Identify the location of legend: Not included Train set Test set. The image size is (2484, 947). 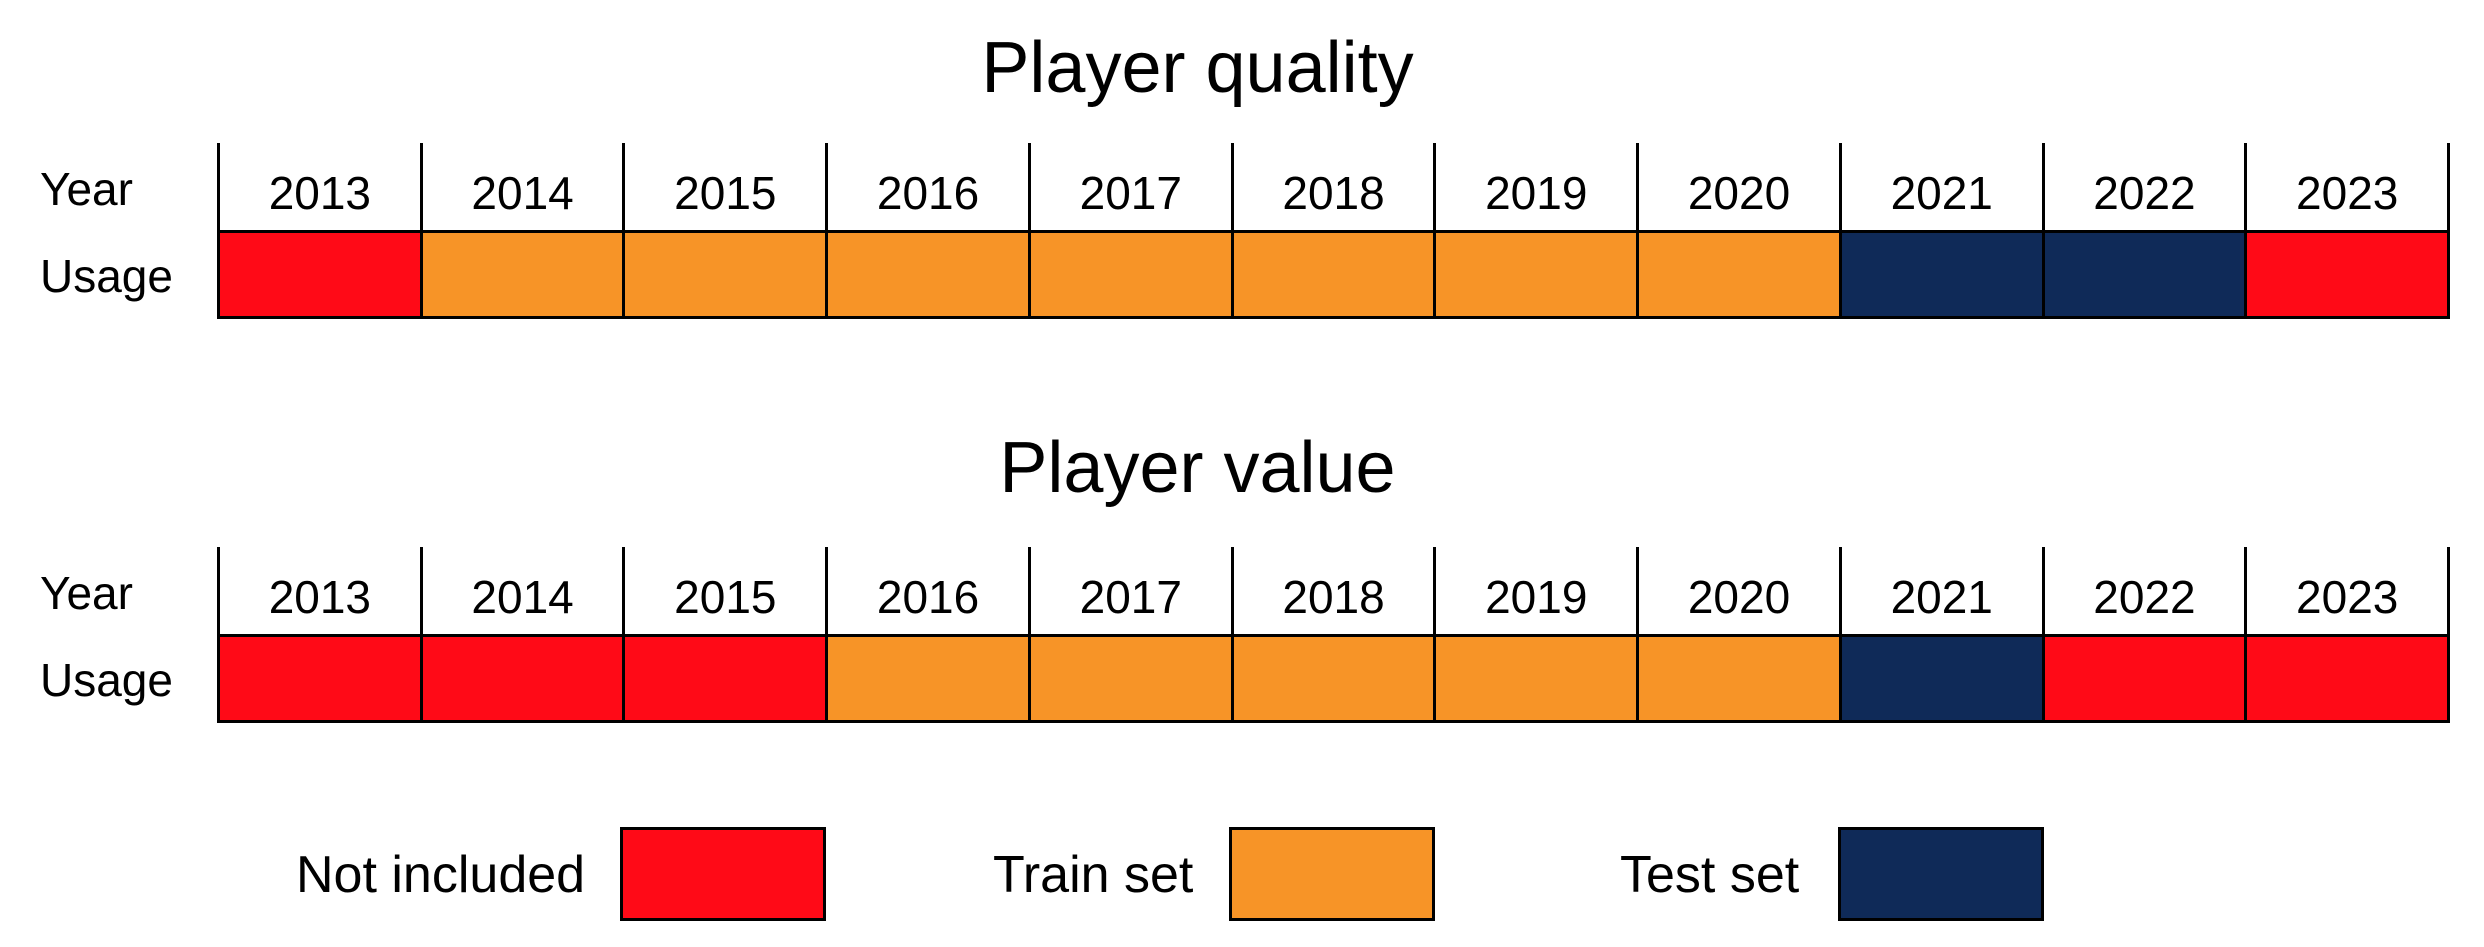
(1242, 875).